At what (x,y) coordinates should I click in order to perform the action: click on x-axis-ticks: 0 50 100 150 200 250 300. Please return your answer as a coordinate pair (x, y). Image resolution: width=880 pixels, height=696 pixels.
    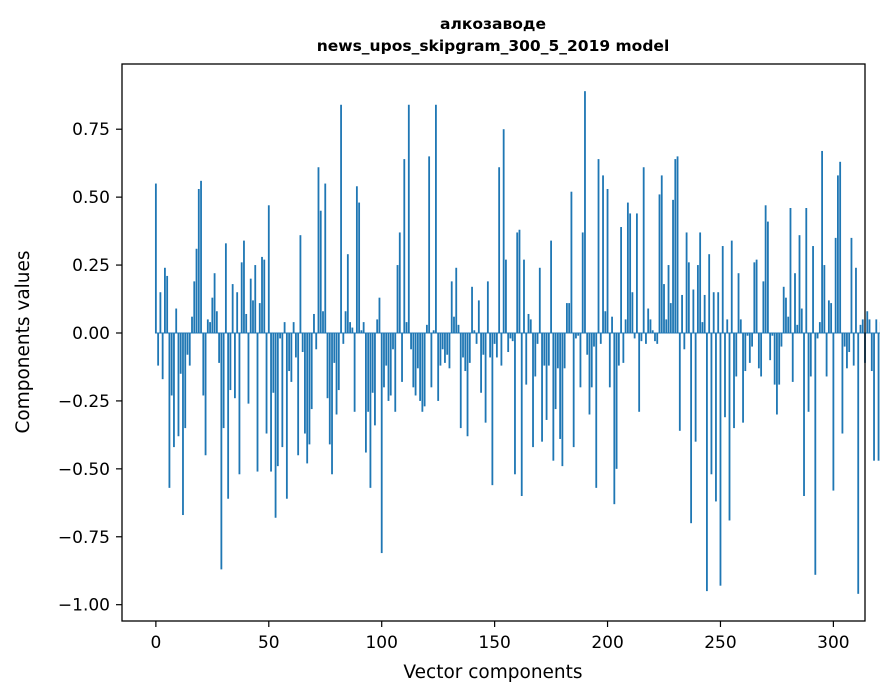
    Looking at the image, I should click on (500, 637).